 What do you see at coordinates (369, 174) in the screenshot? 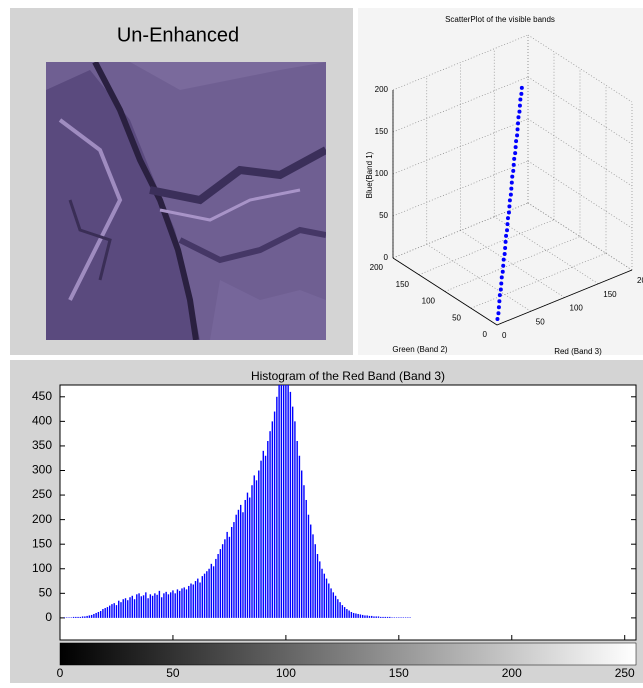
I see `z-axis-label: Blue(Band 1)` at bounding box center [369, 174].